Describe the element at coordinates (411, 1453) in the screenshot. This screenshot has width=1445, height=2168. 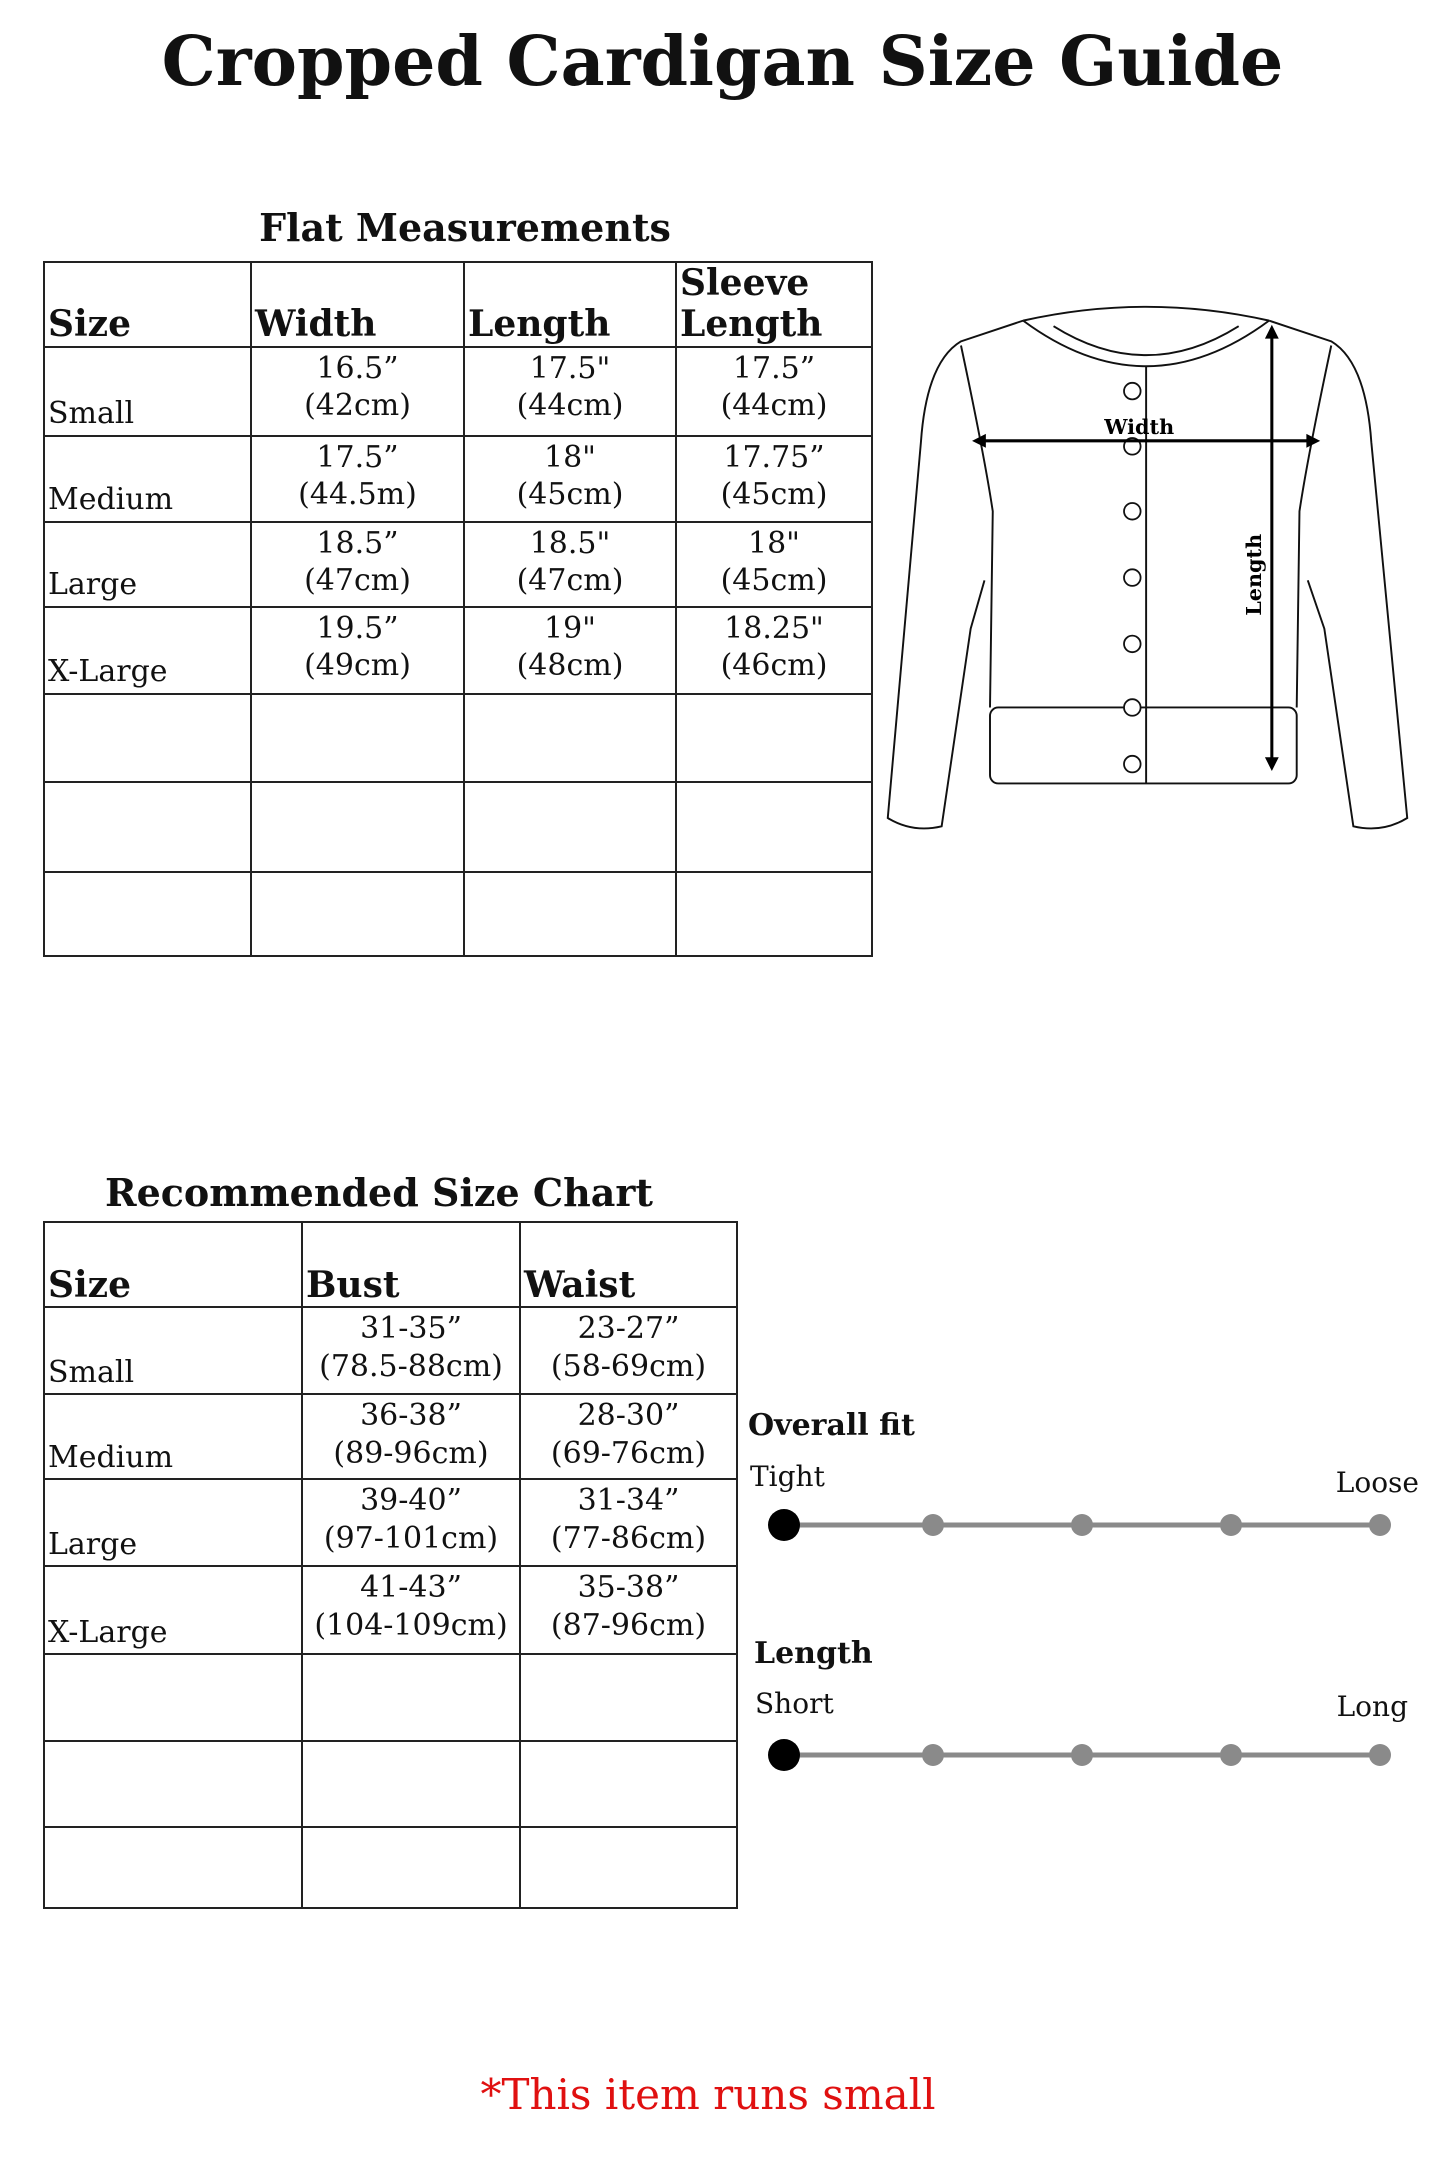
I see `cell-line: (89-96cm)` at that location.